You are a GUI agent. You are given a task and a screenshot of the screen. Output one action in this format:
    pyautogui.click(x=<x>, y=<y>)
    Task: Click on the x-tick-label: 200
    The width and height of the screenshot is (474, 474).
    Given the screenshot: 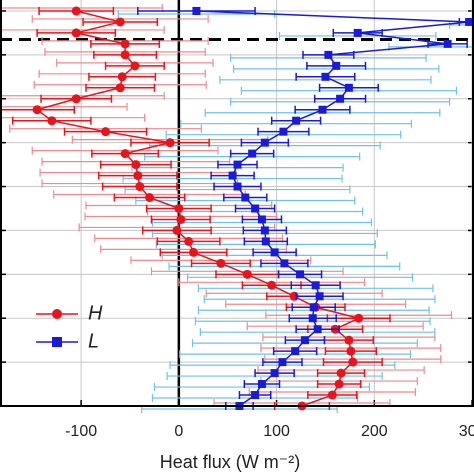 What is the action you would take?
    pyautogui.click(x=374, y=431)
    